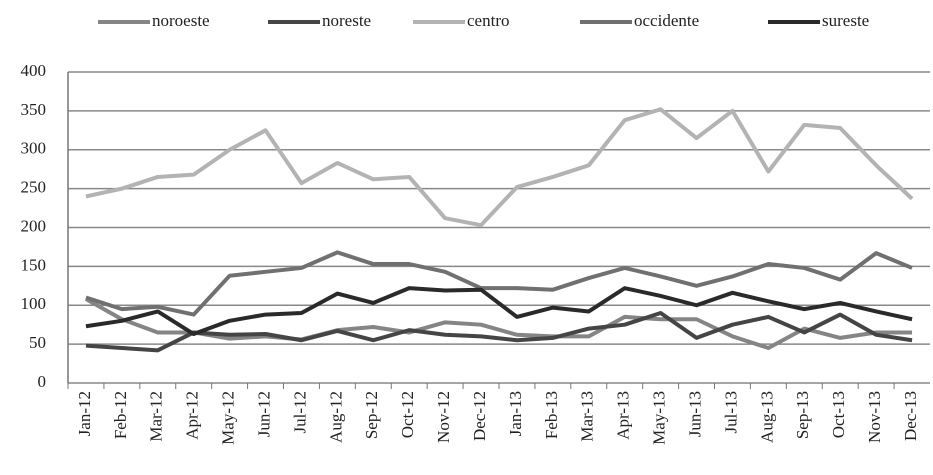 This screenshot has height=475, width=933. What do you see at coordinates (156, 416) in the screenshot?
I see `x-tick-label: Mar-12` at bounding box center [156, 416].